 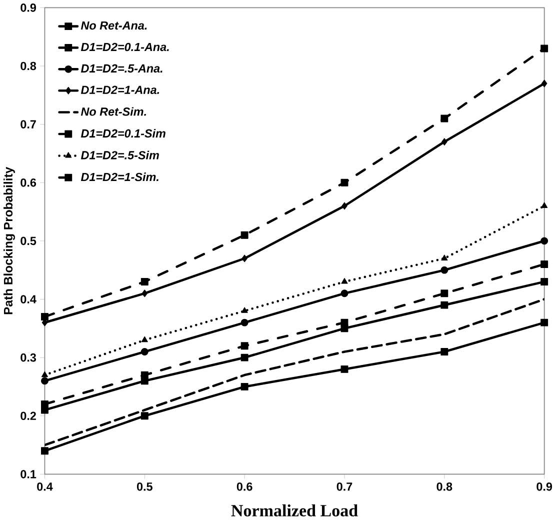 I want to click on y-tick-label: 0.1, so click(x=28, y=474).